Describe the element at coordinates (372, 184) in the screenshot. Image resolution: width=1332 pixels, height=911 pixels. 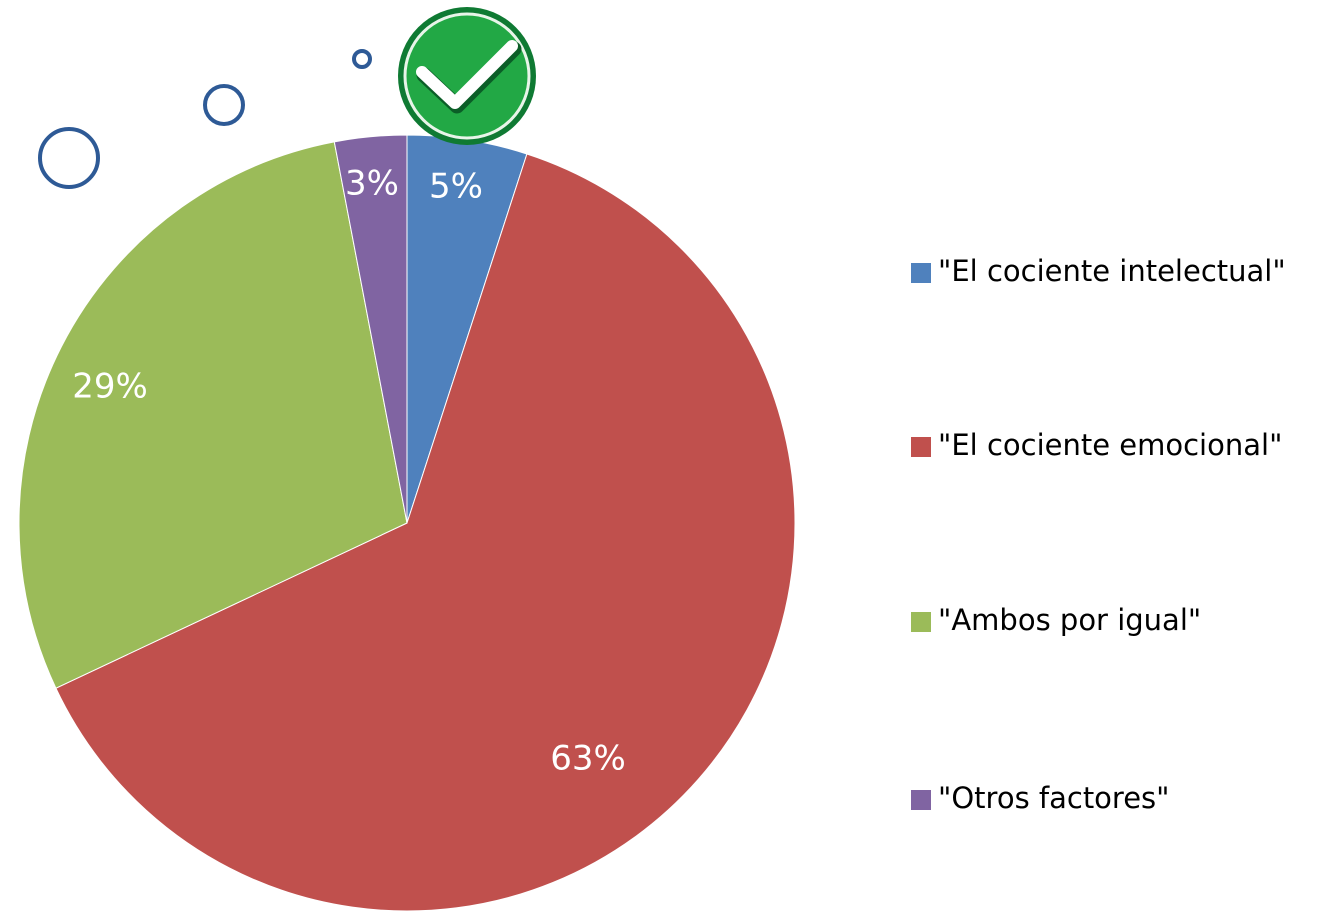
I see `data-label: 3%` at that location.